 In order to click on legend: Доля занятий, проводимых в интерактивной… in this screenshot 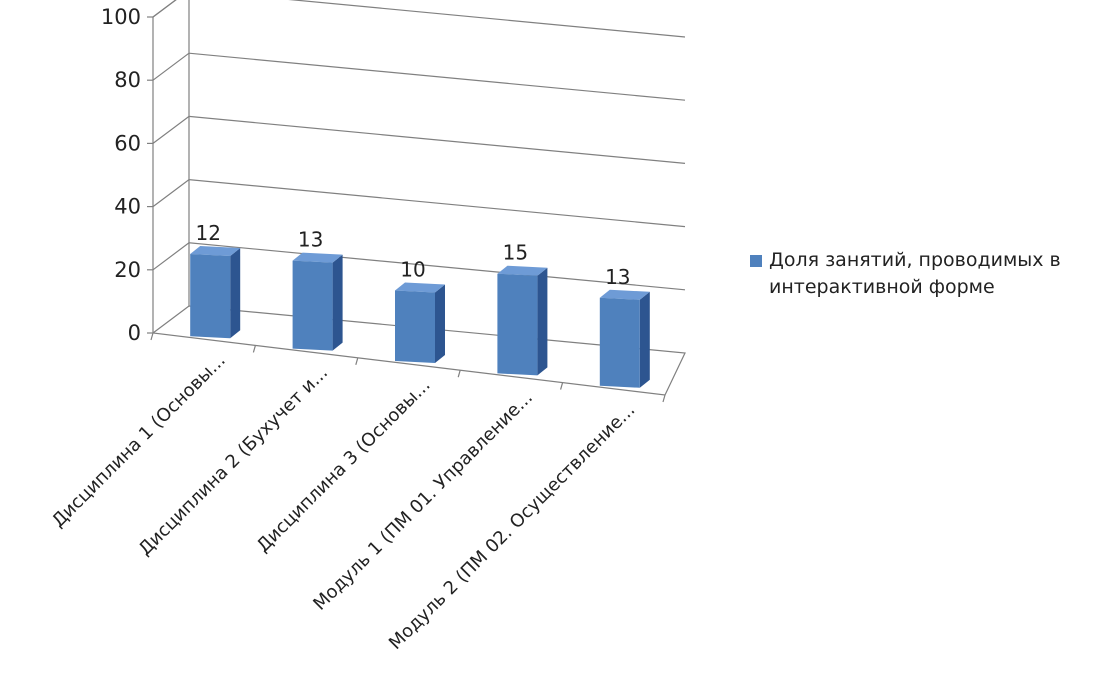, I will do `click(925, 274)`.